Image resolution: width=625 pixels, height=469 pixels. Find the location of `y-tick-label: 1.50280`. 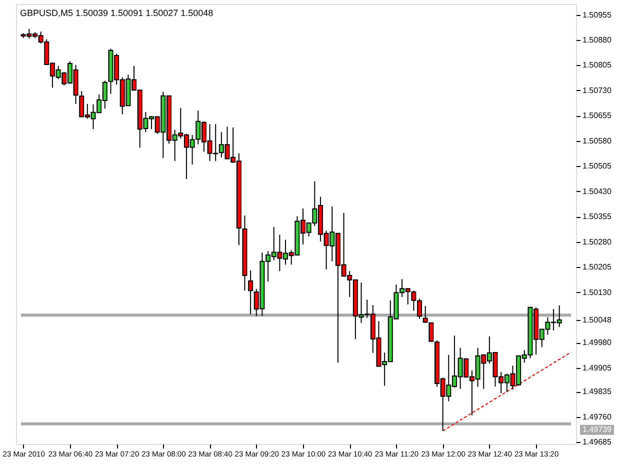

y-tick-label: 1.50280 is located at coordinates (597, 241).